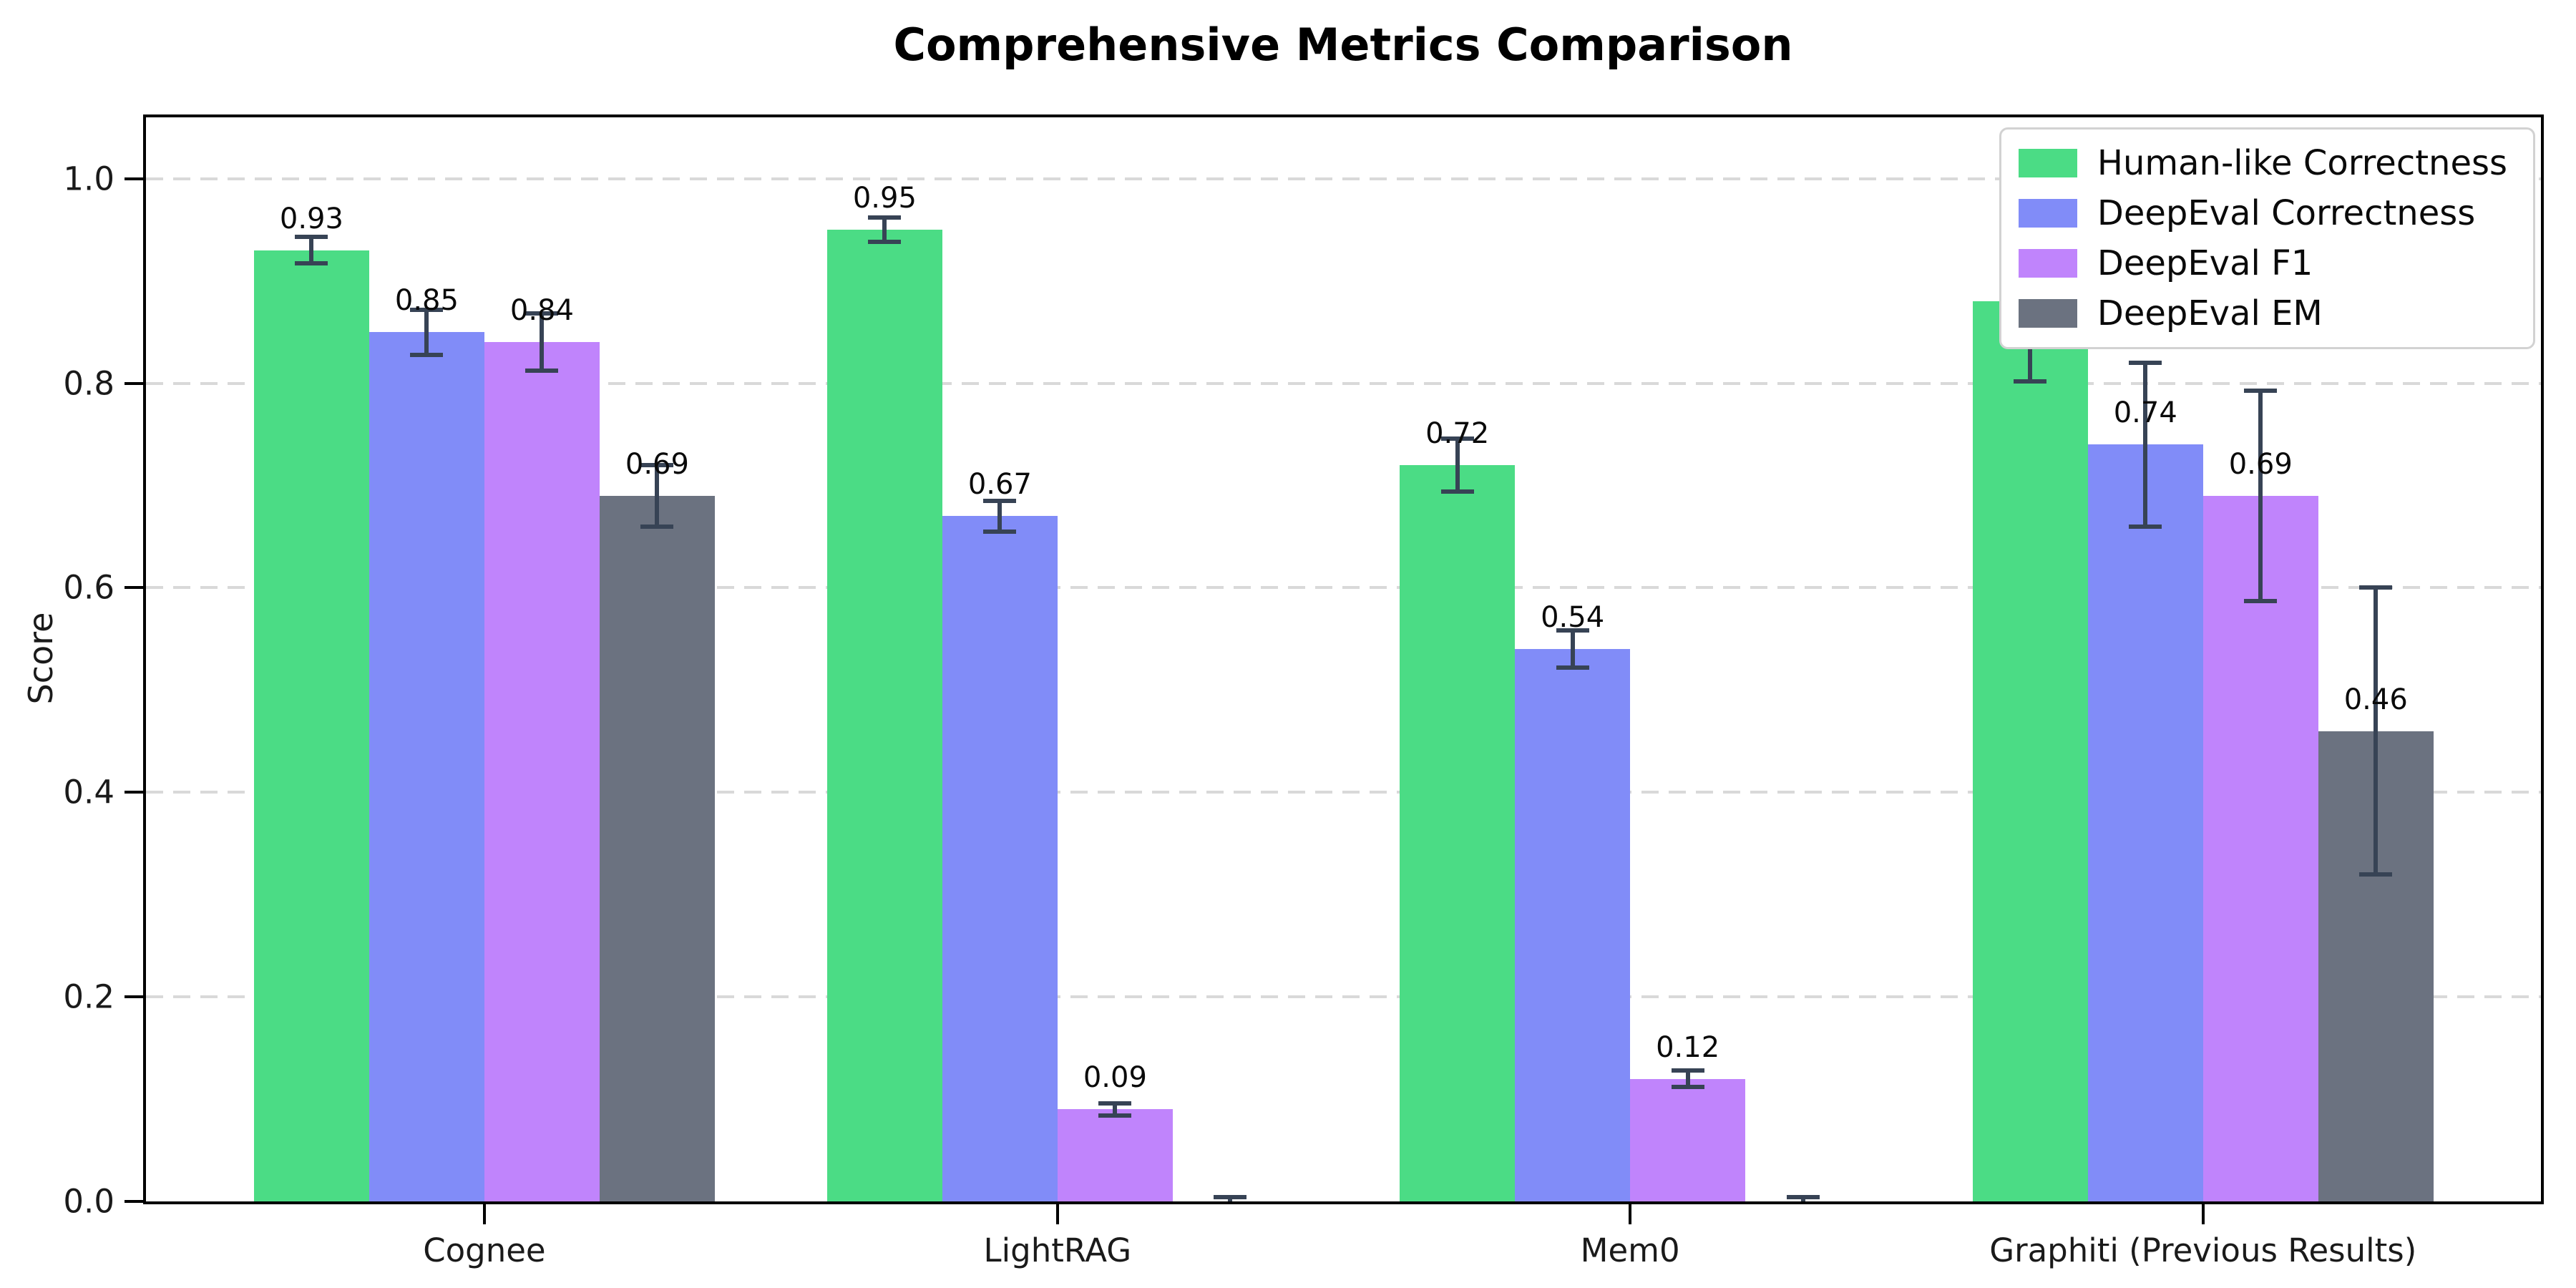  I want to click on y-tick-label: 0.4, so click(88, 792).